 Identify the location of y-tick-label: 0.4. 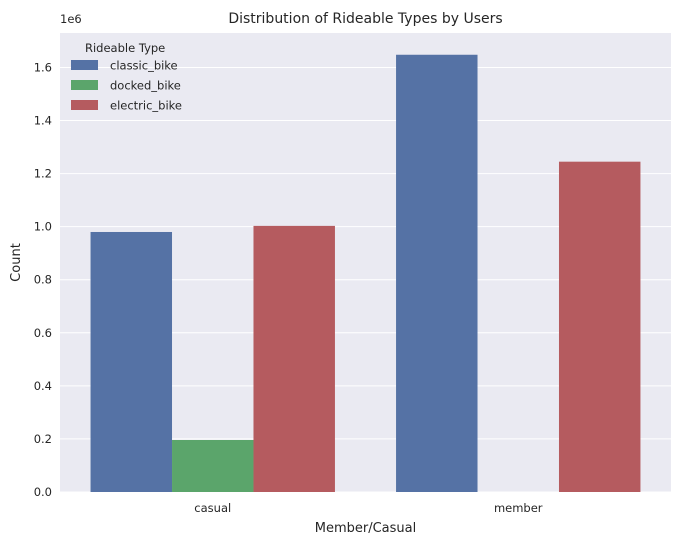
(43, 386).